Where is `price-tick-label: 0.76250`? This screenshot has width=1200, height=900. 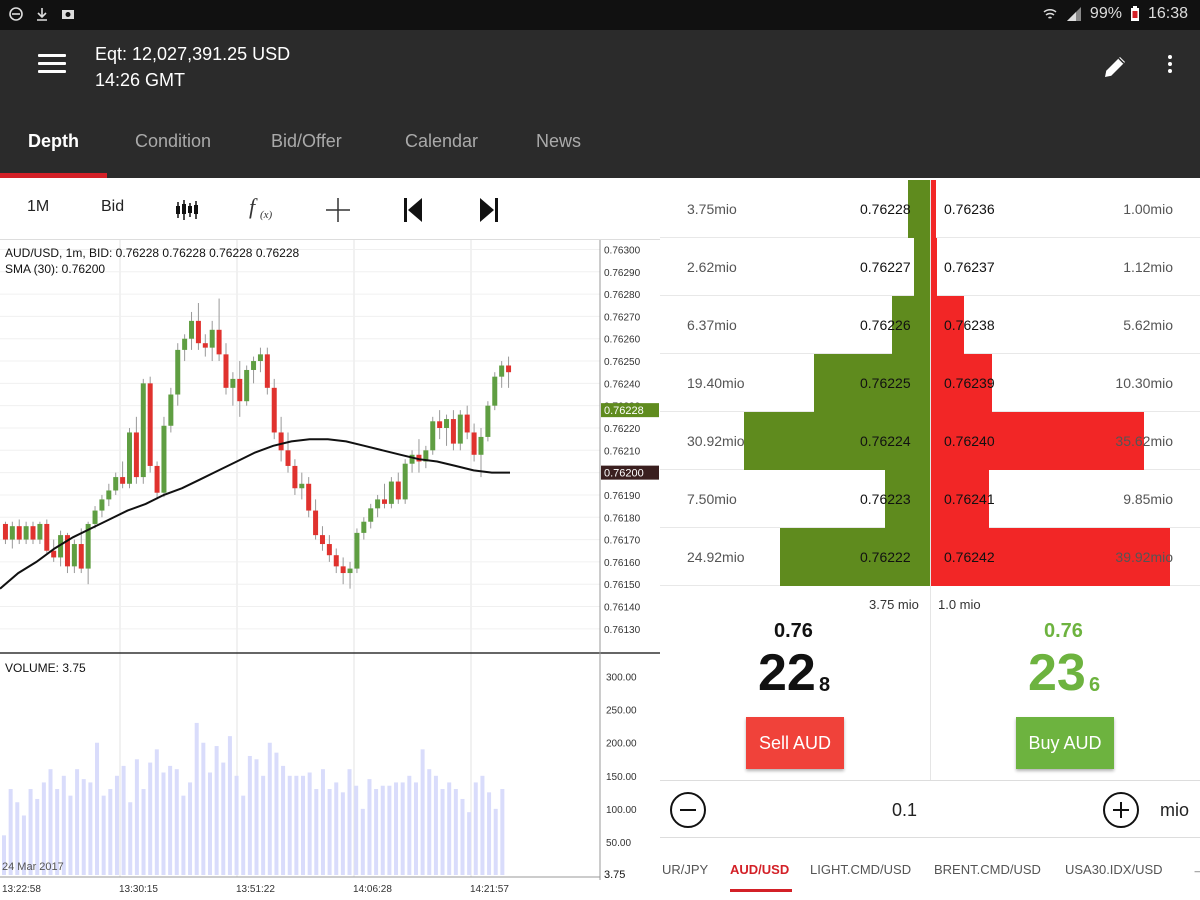 price-tick-label: 0.76250 is located at coordinates (622, 362).